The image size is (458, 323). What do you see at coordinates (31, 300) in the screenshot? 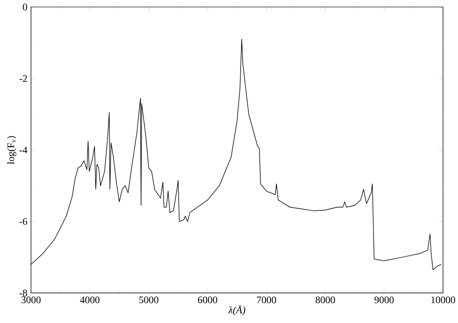
I see `x-tick-label: 3000` at bounding box center [31, 300].